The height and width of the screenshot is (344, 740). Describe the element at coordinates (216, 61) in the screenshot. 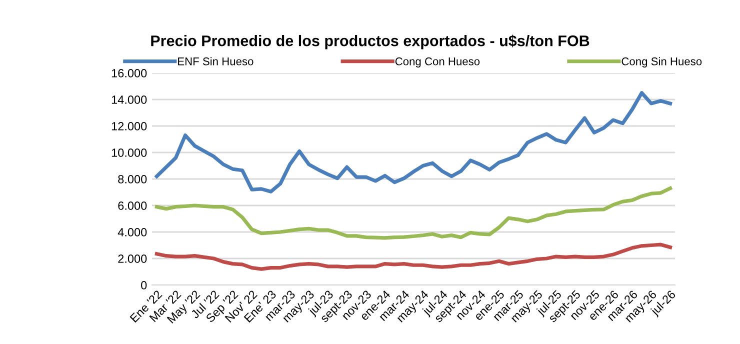

I see `legend-label: ENF Sin Hueso` at that location.